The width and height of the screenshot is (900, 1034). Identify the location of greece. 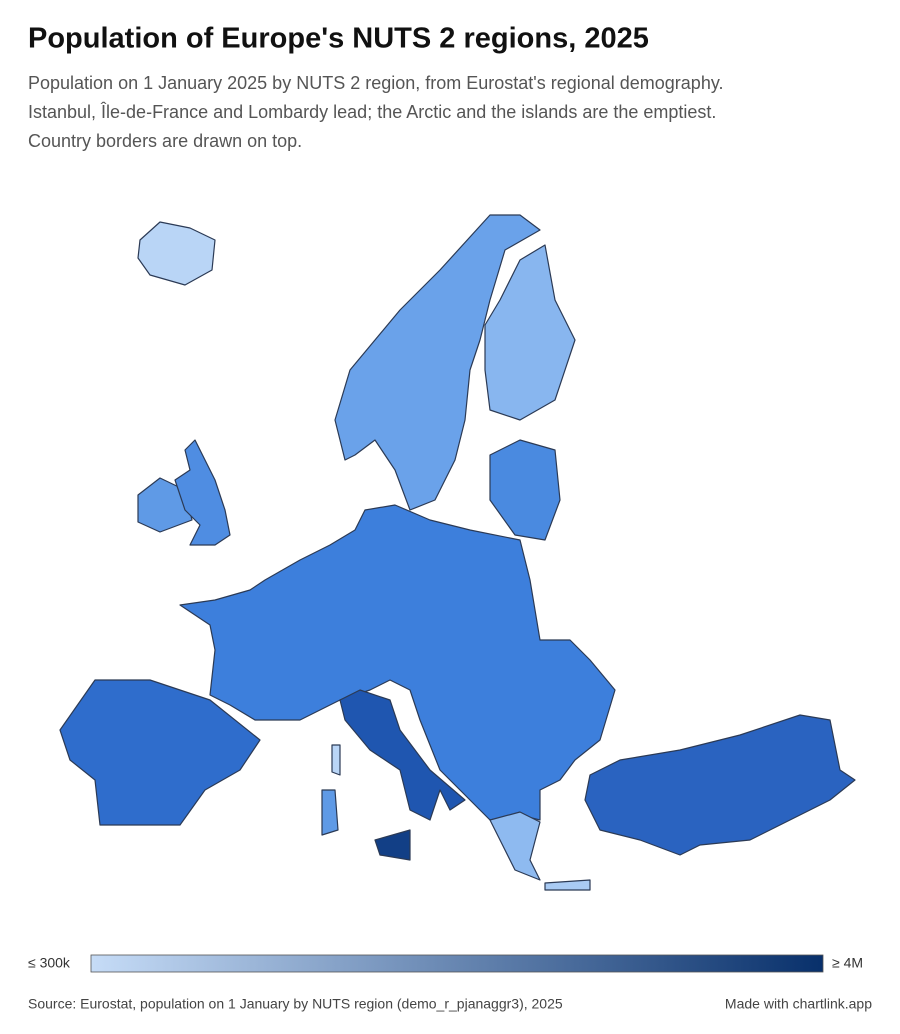
(515, 846).